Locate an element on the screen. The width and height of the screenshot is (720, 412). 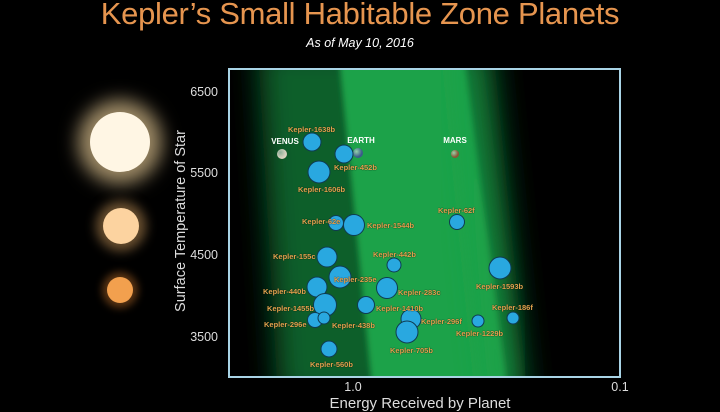
planet-label: Kepler-1544b is located at coordinates (391, 225).